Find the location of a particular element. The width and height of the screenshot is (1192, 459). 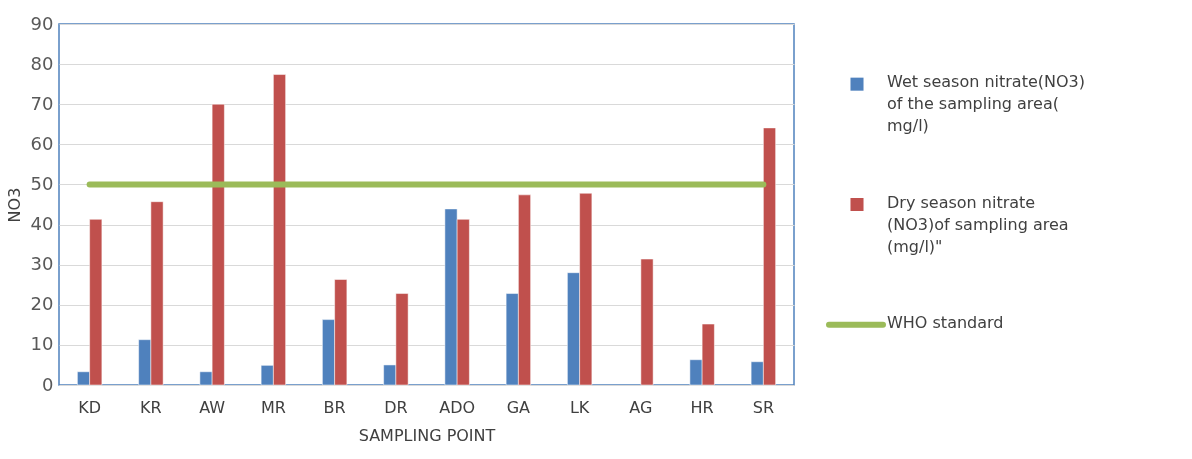

y-tick-label: 70 is located at coordinates (42, 103).